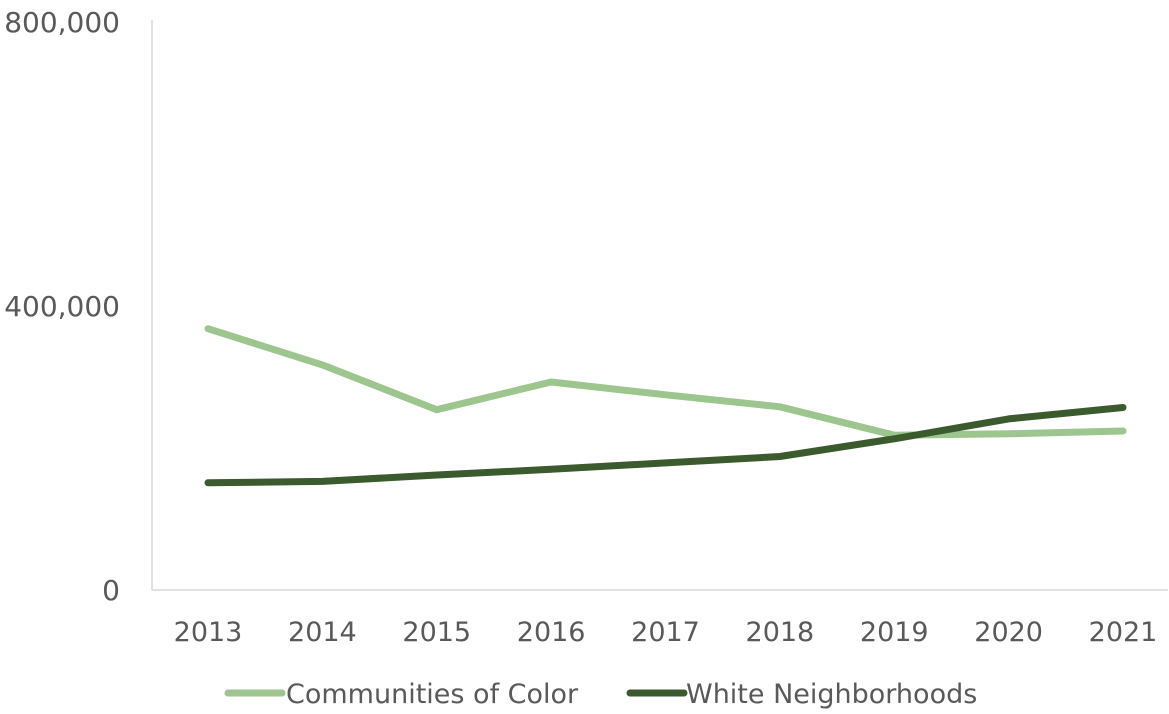 This screenshot has height=714, width=1169. What do you see at coordinates (436, 632) in the screenshot?
I see `x-tick-label: 2015` at bounding box center [436, 632].